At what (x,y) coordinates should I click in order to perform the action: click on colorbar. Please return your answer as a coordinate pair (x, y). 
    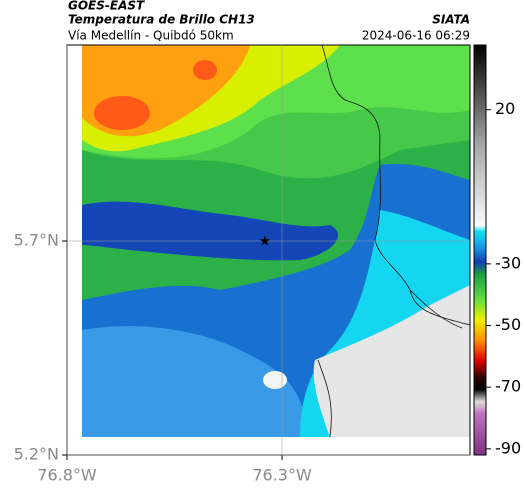
    Looking at the image, I should click on (480, 250).